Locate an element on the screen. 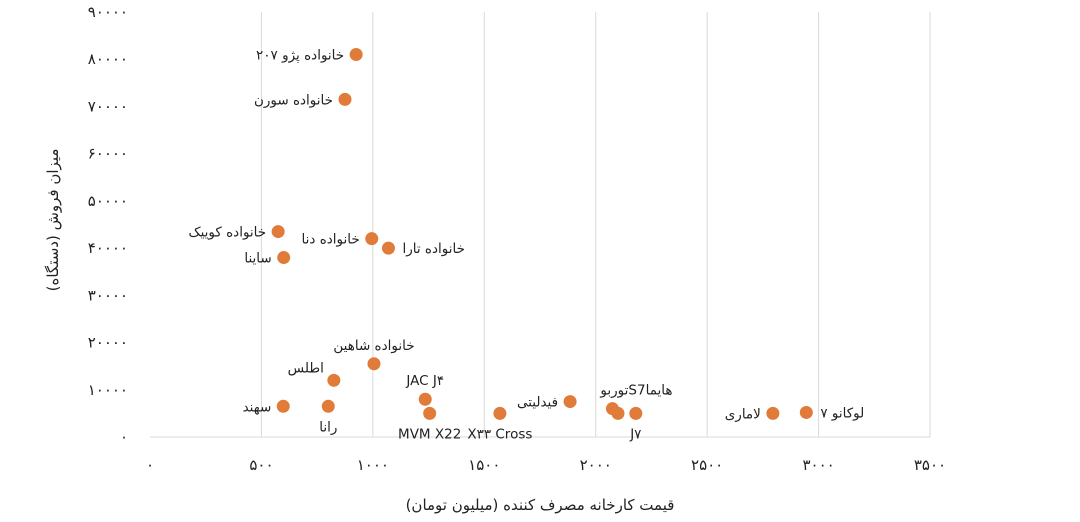  data-label: فیدلیتی is located at coordinates (537, 403).